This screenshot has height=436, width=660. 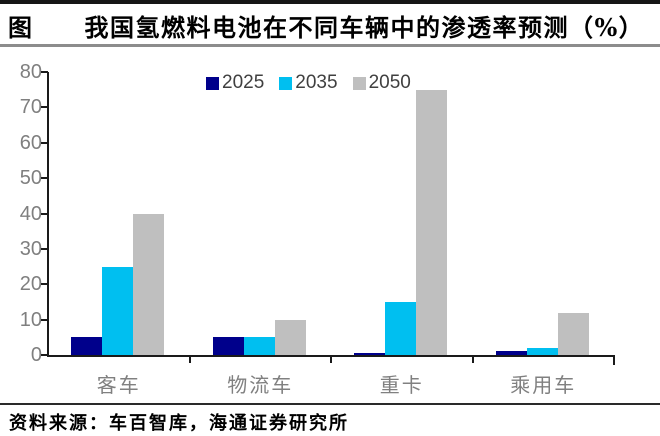 I want to click on legend-label: 2050, so click(x=389, y=82).